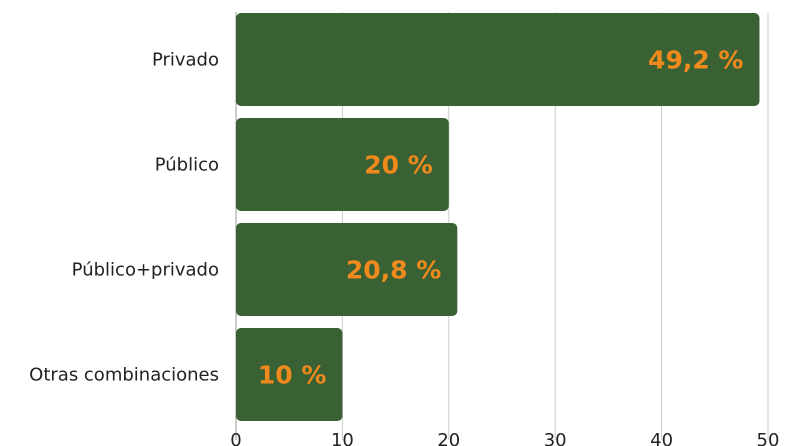  I want to click on x-tick-label: 50, so click(768, 438).